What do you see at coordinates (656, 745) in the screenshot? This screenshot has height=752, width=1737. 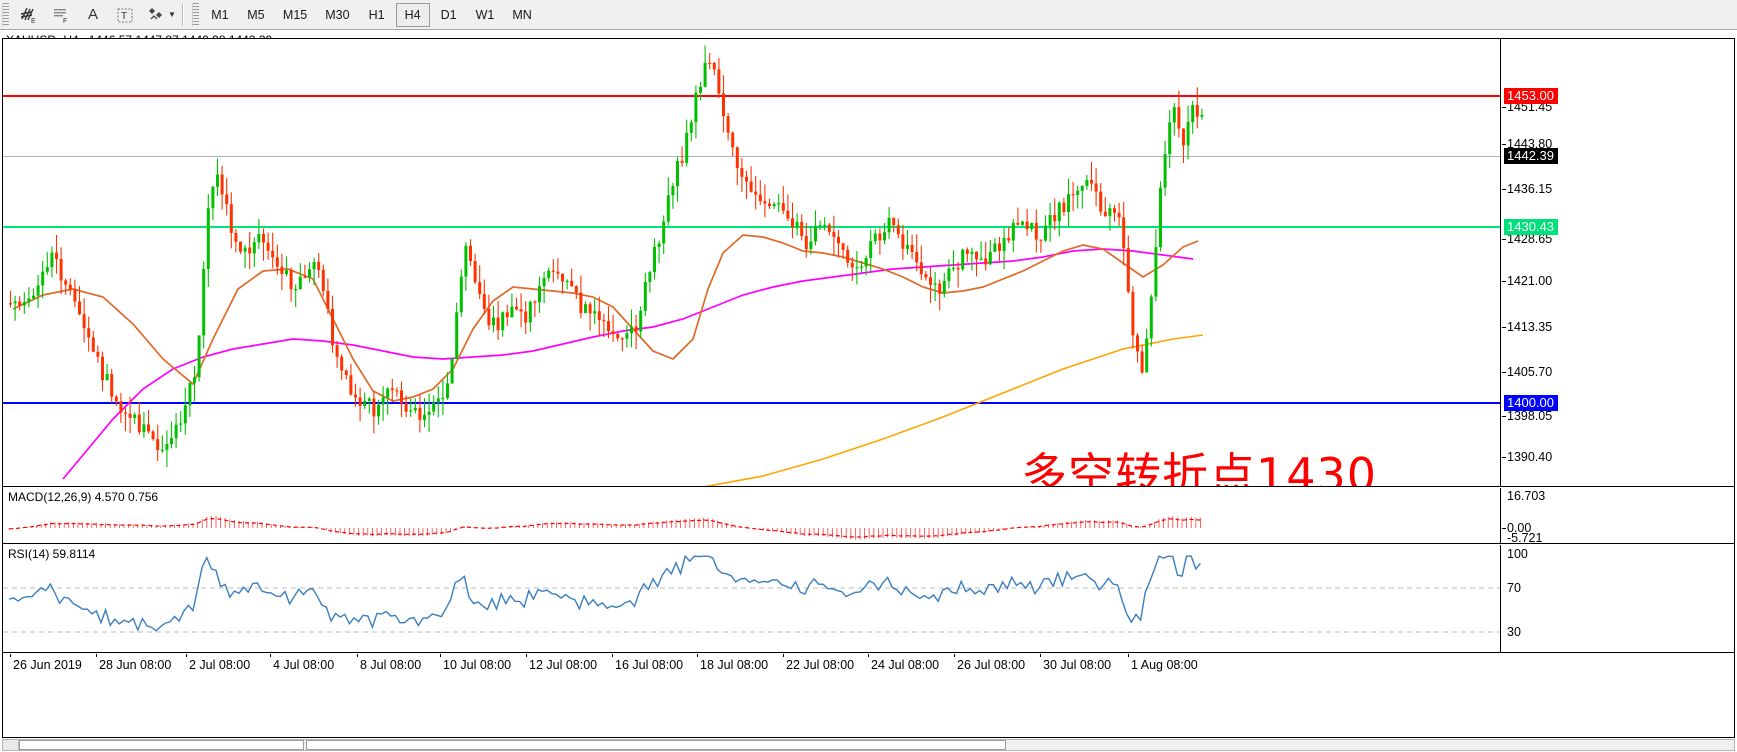 I see `scroll-thumb-main` at bounding box center [656, 745].